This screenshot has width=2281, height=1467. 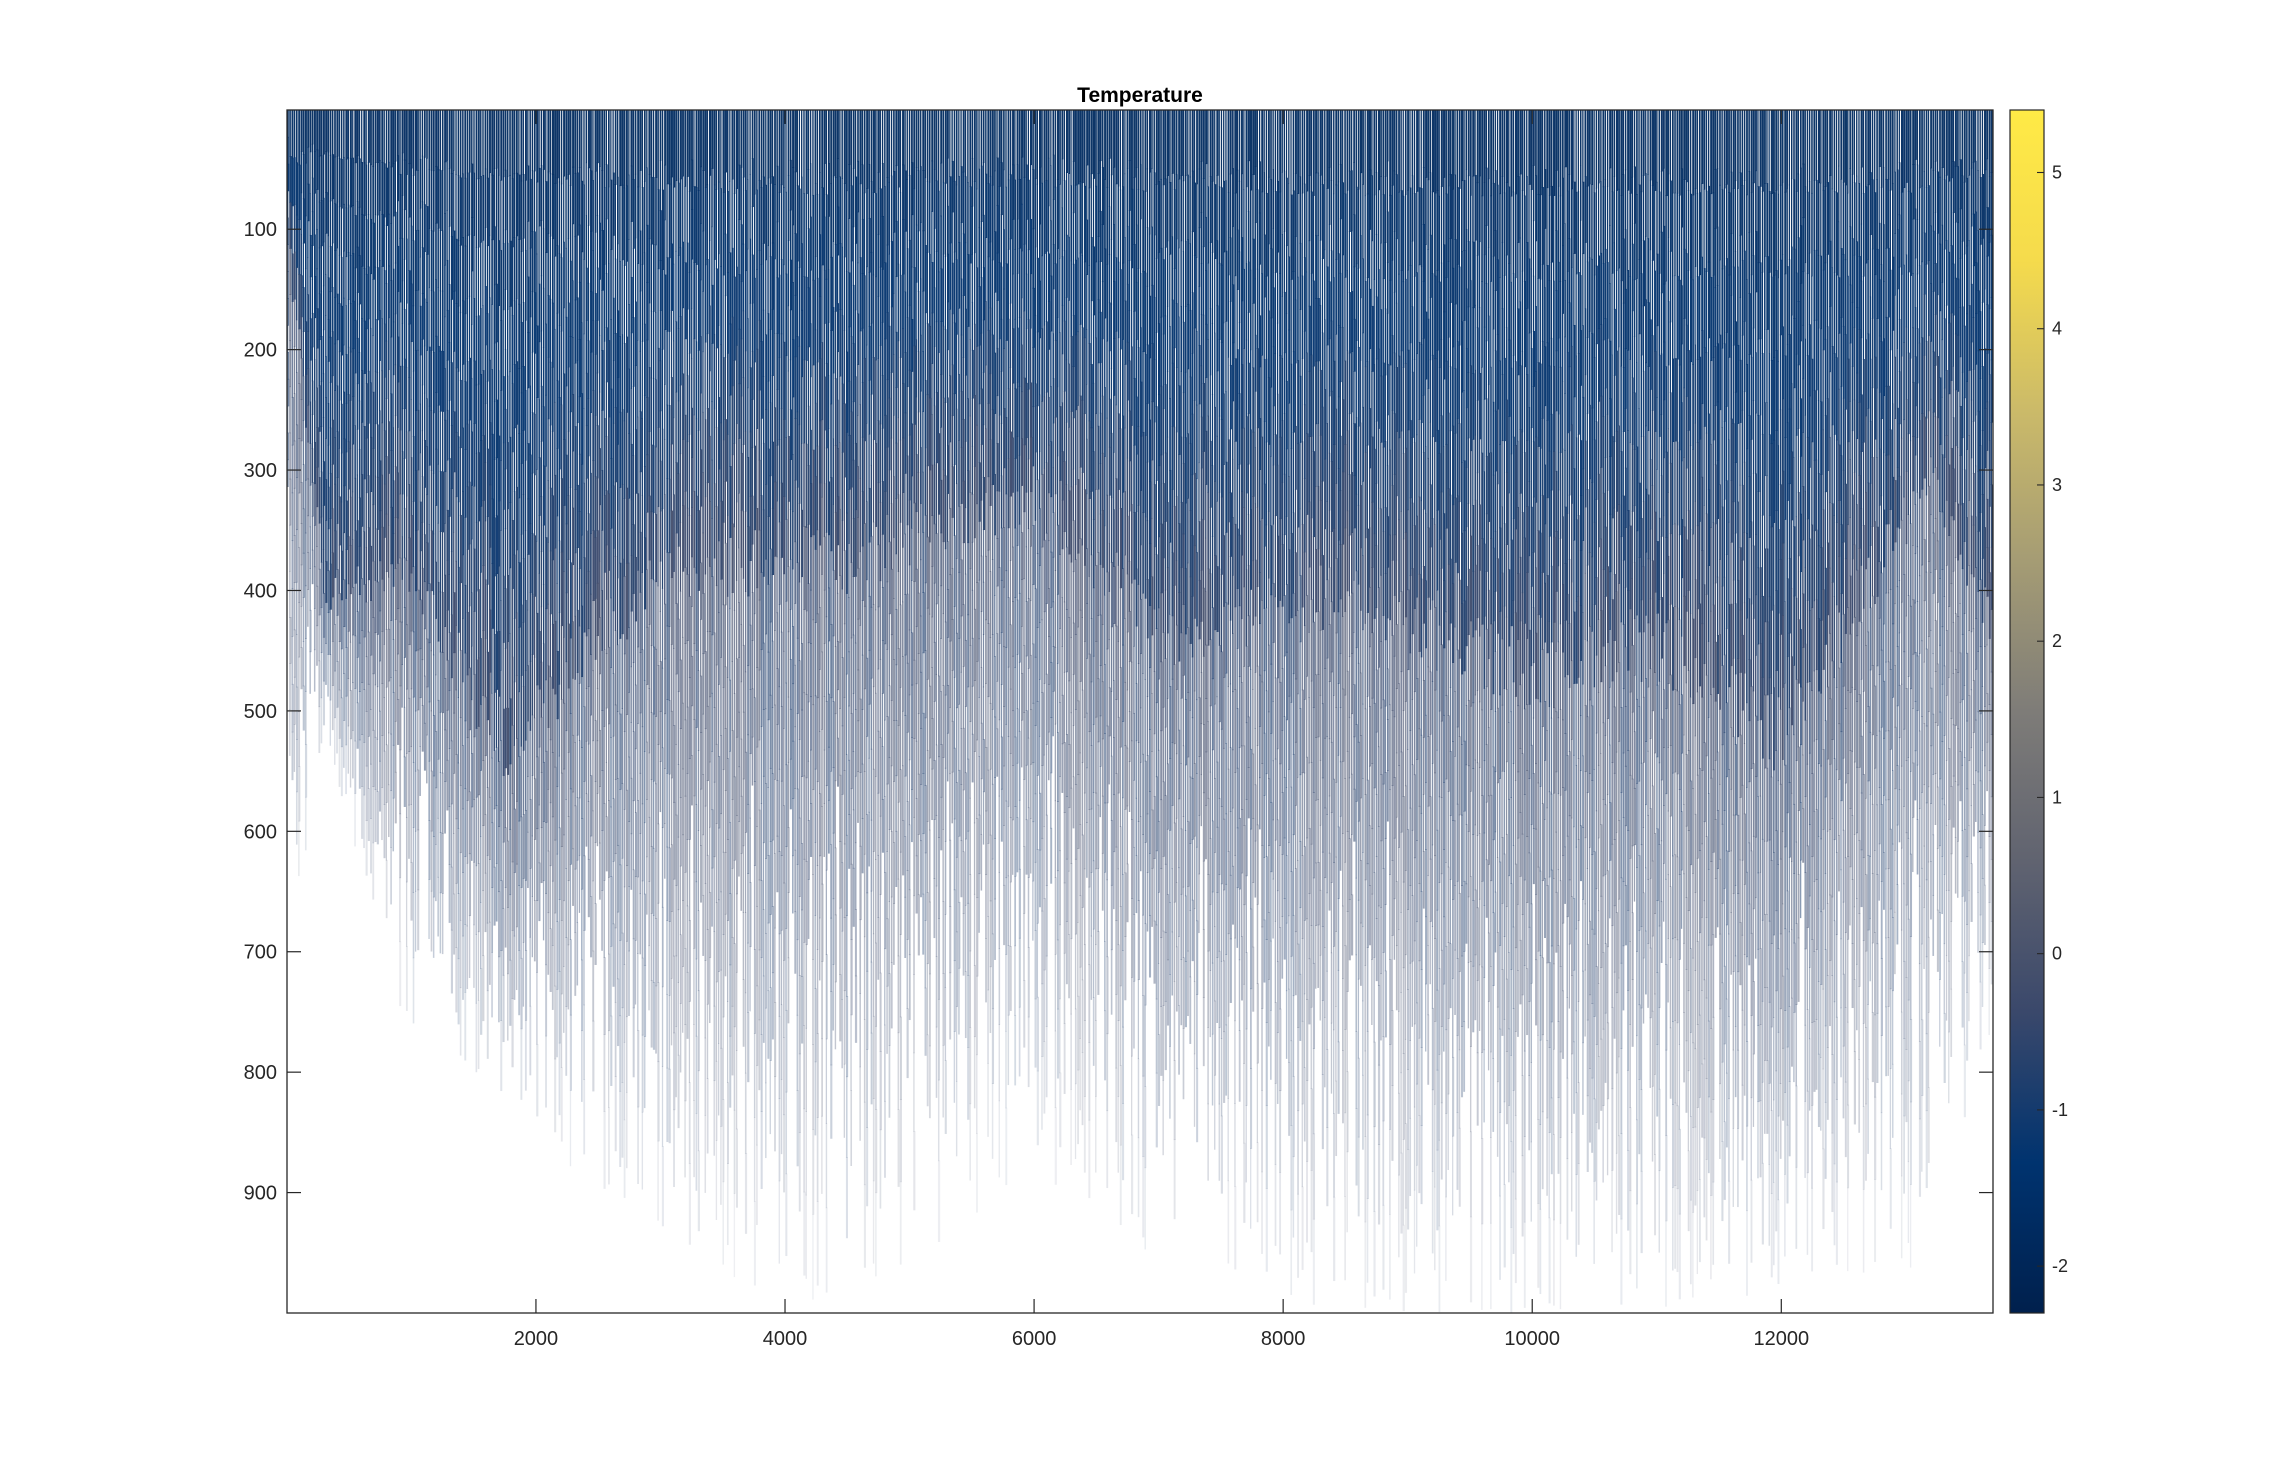 I want to click on colorbar-tick-label: -1, so click(x=2060, y=1110).